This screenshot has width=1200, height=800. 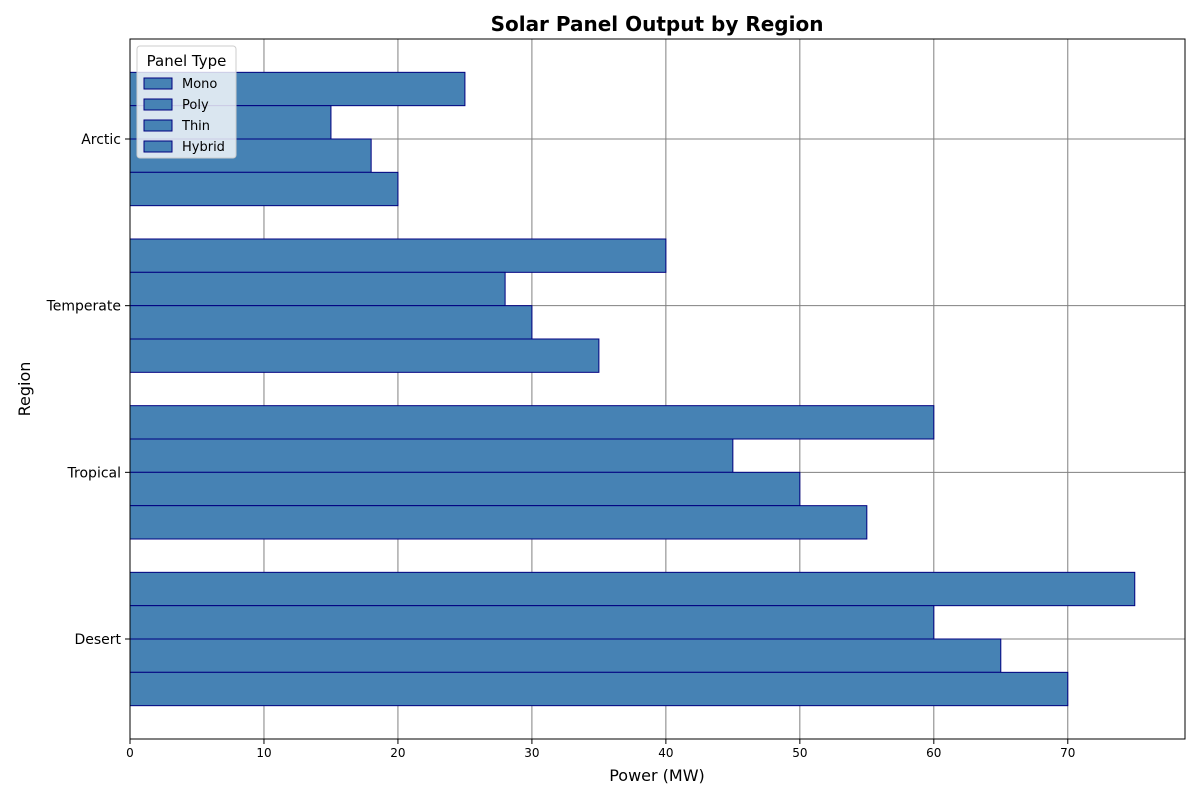 I want to click on x-axis-label: Power (MW), so click(x=657, y=775).